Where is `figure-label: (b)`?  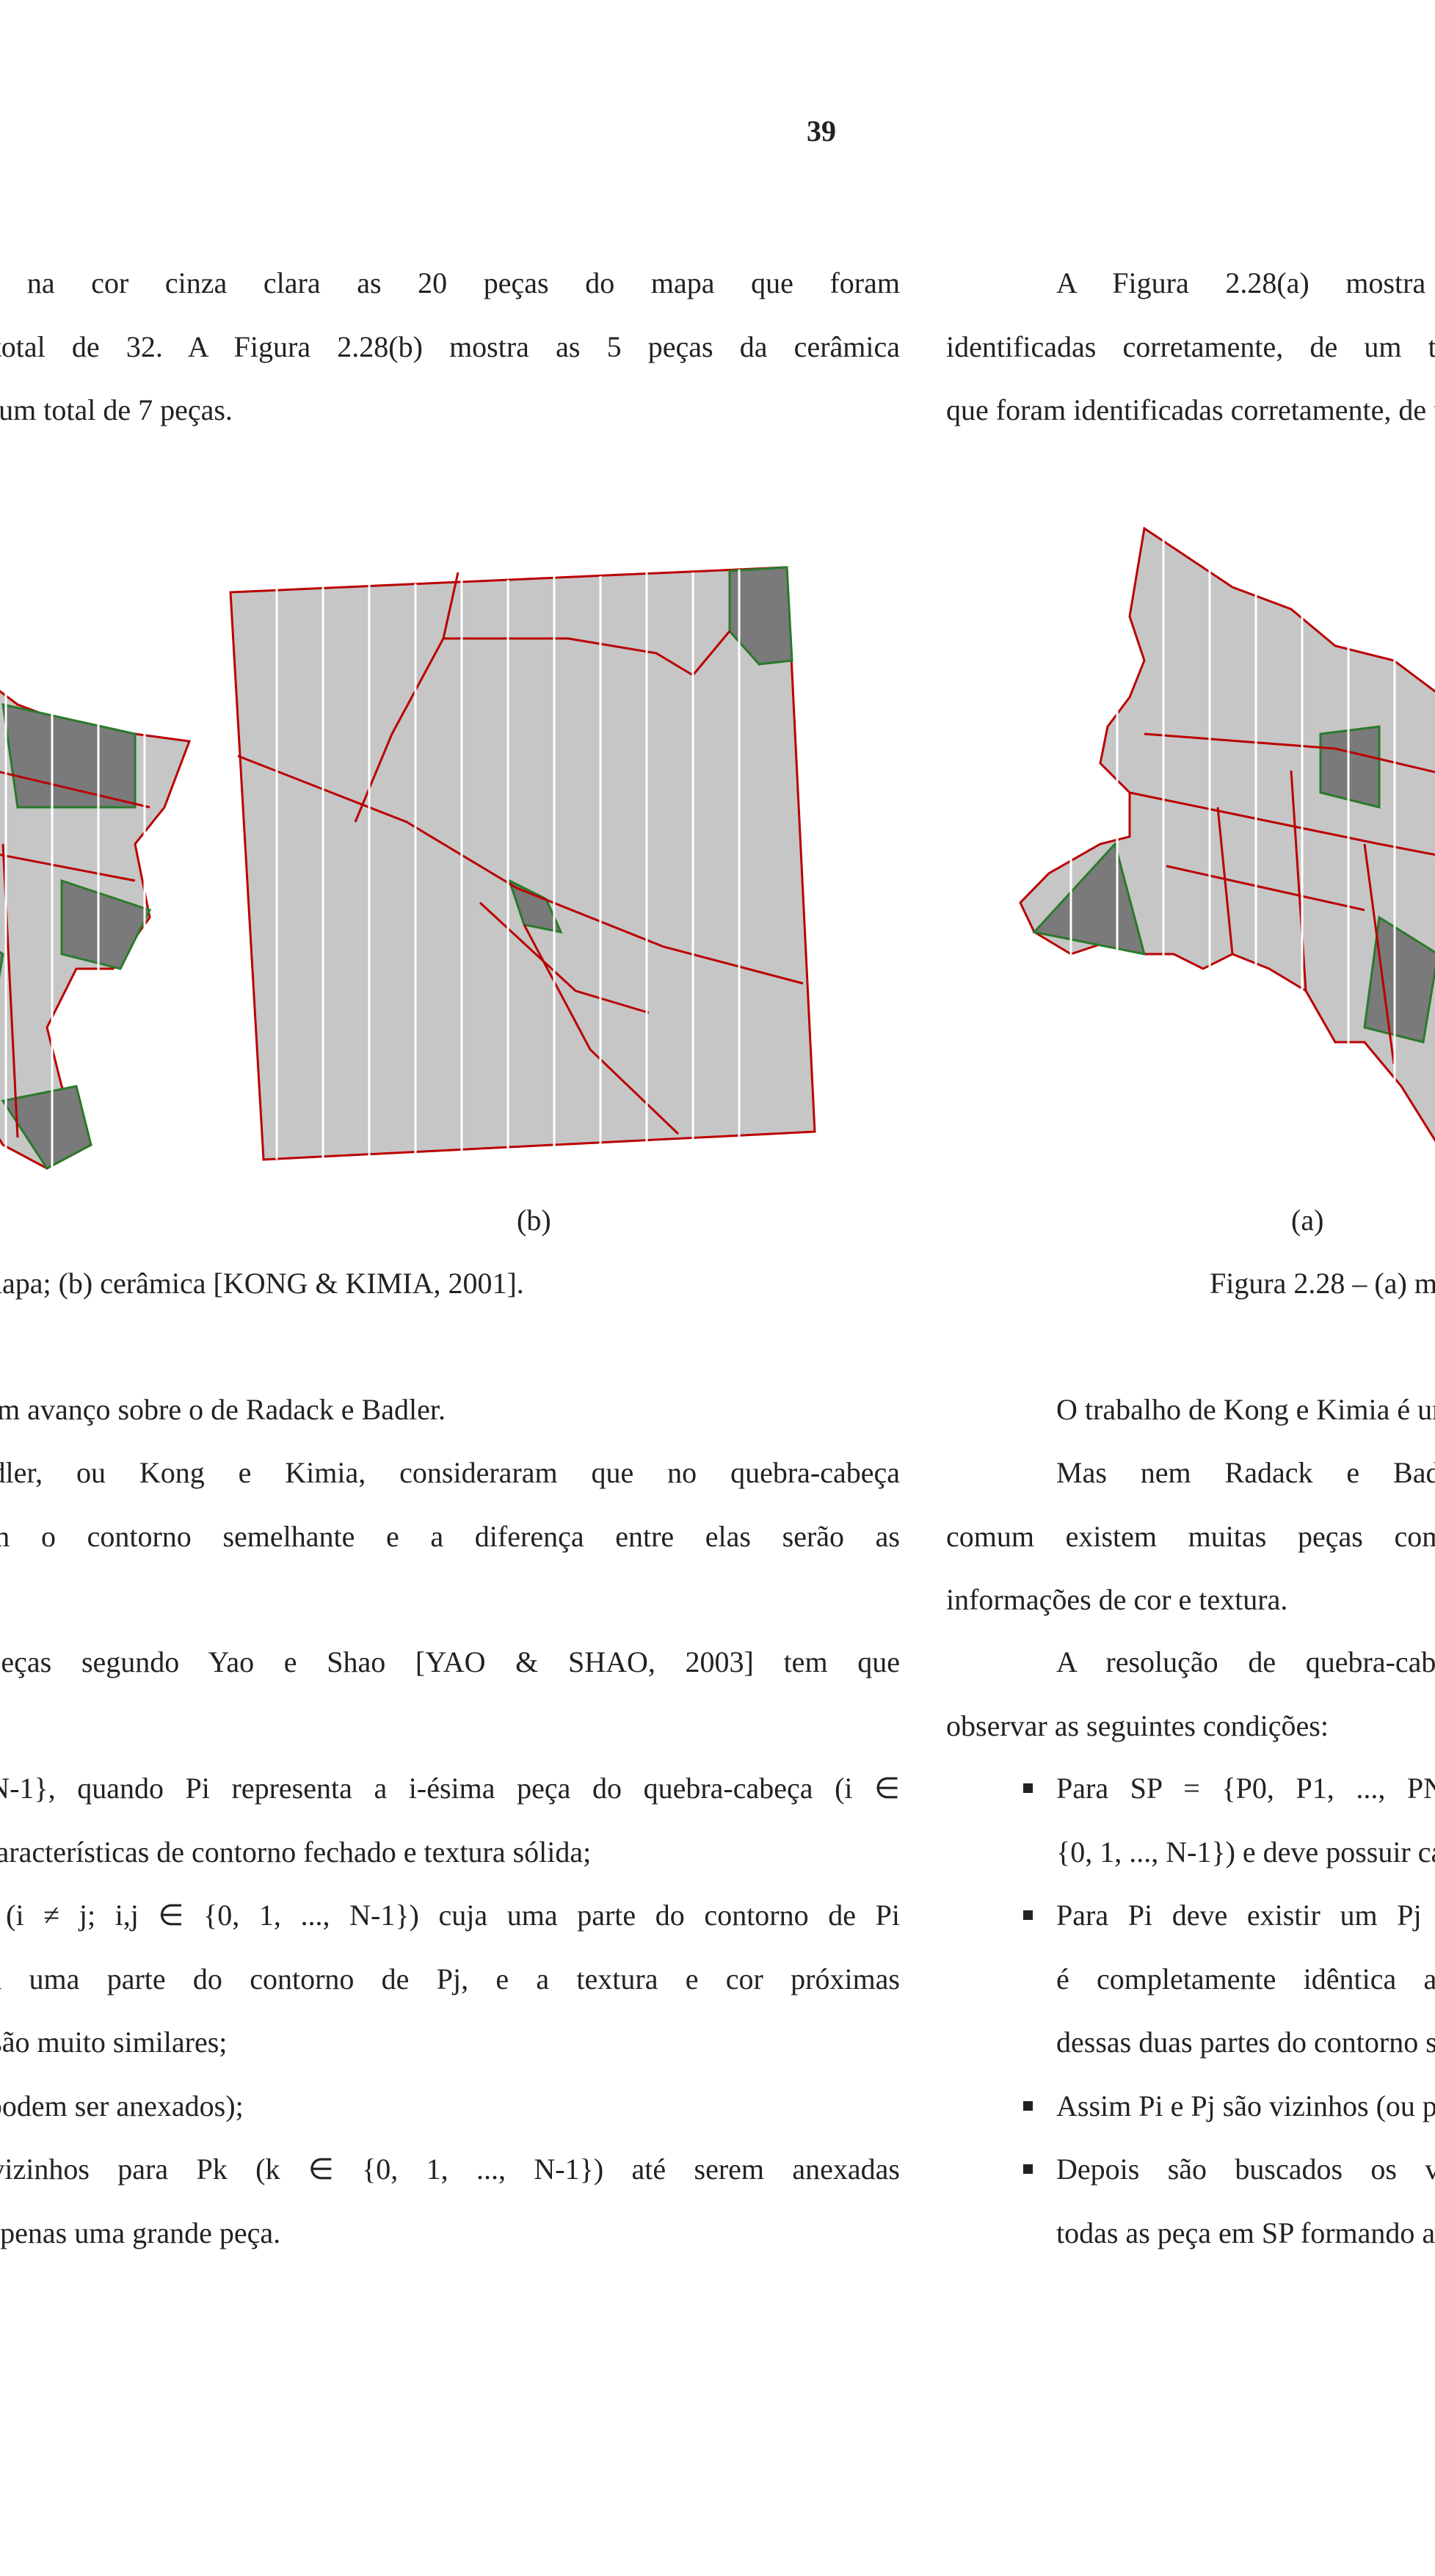
figure-label: (b) is located at coordinates (534, 1220).